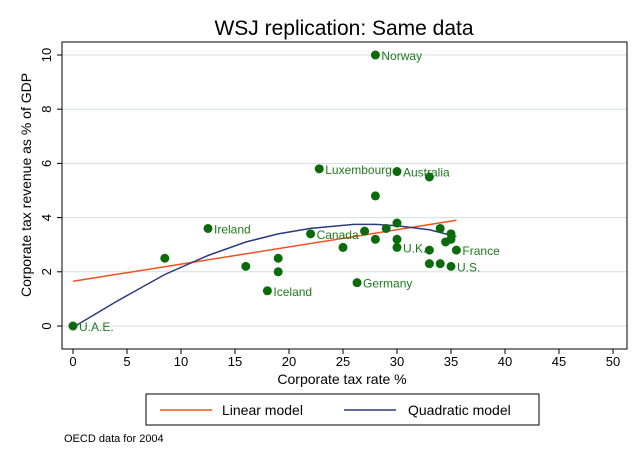  What do you see at coordinates (72, 361) in the screenshot?
I see `x-tick-label: 0` at bounding box center [72, 361].